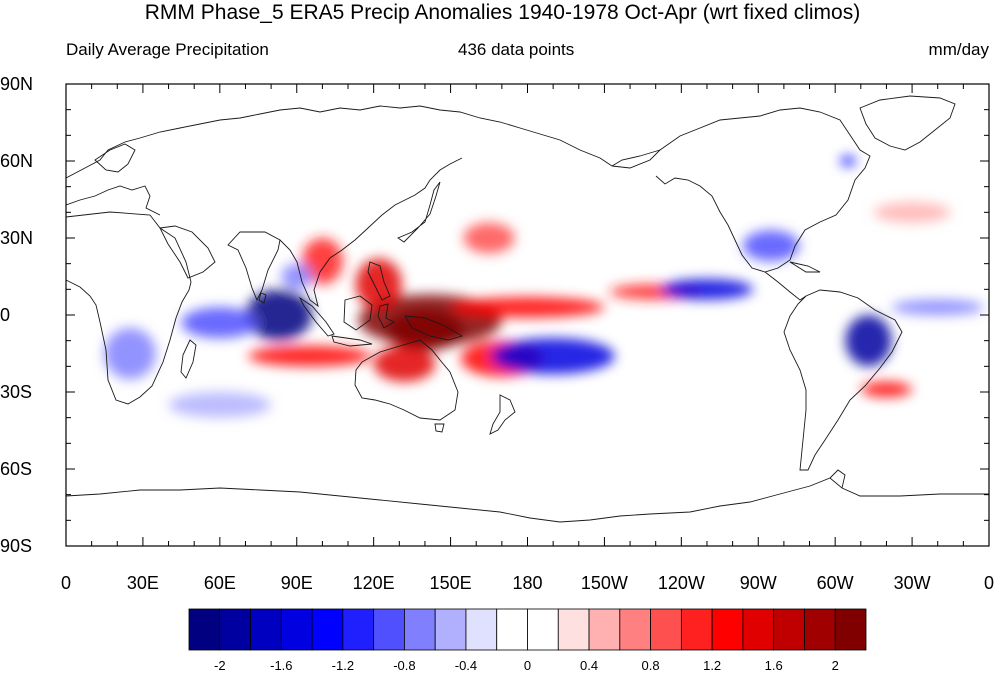  What do you see at coordinates (937, 307) in the screenshot?
I see `anomaly-tropical-atlantic` at bounding box center [937, 307].